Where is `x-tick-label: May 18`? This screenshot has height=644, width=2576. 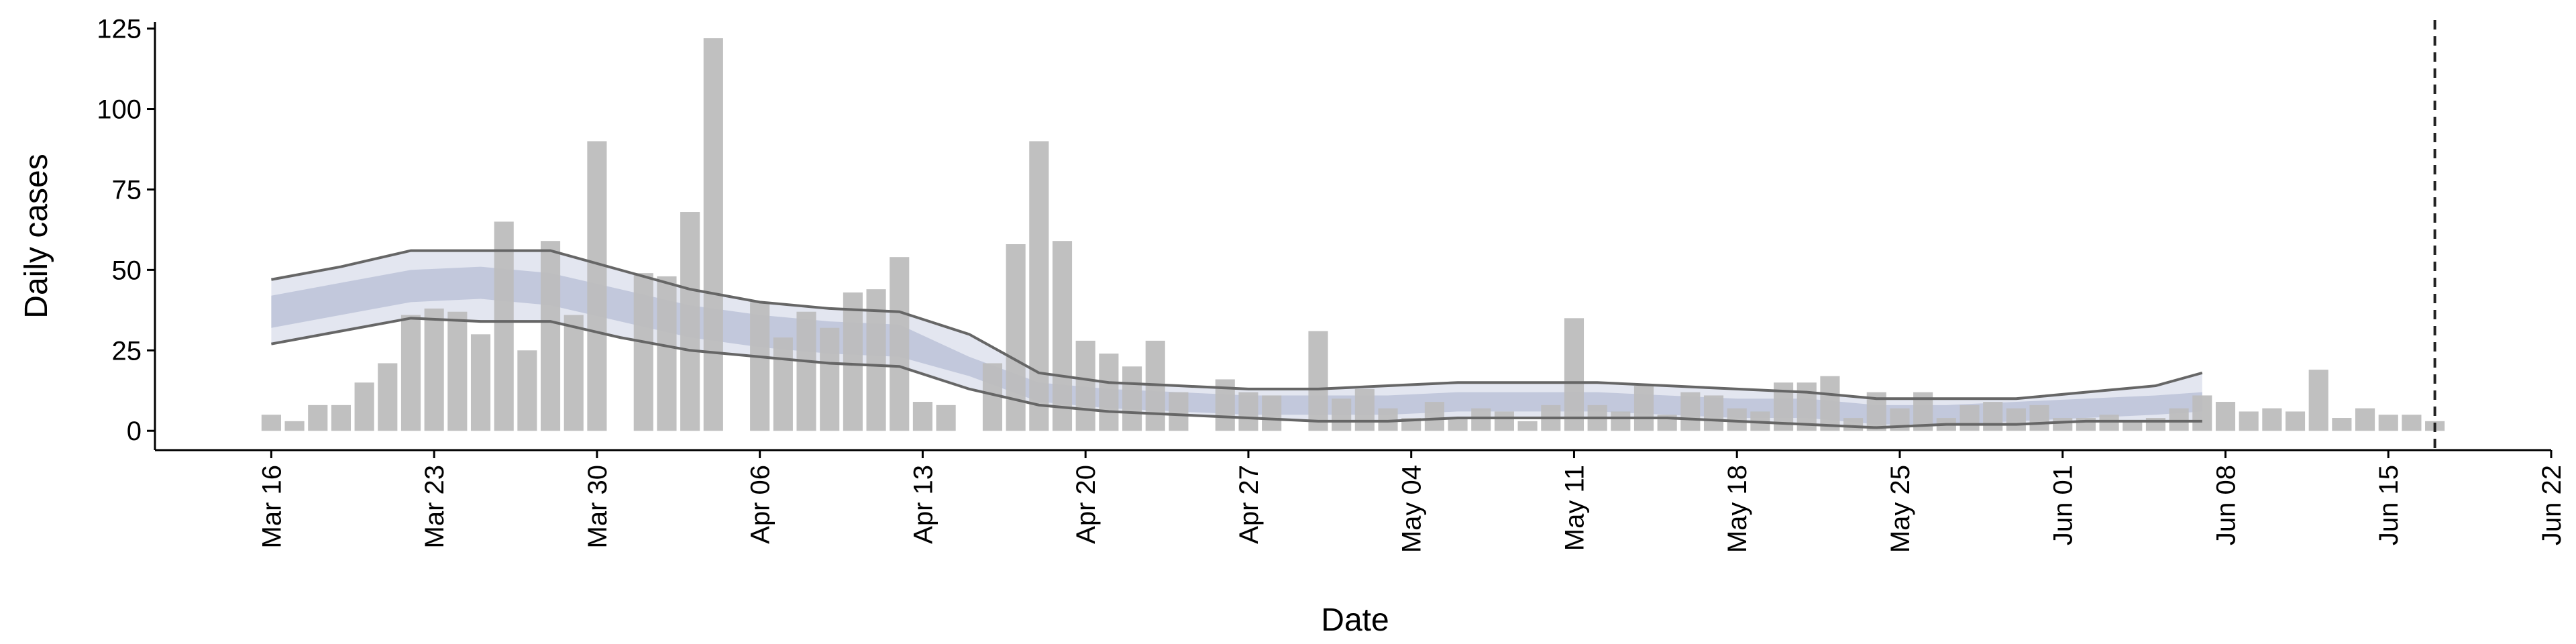
x-tick-label: May 18 is located at coordinates (1737, 509).